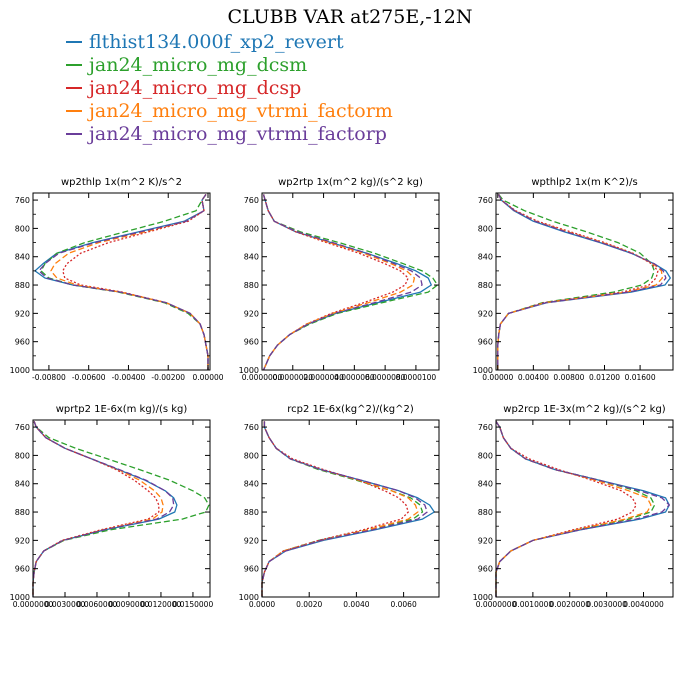  What do you see at coordinates (643, 604) in the screenshot?
I see `x-tick-label: 0.0040000` at bounding box center [643, 604].